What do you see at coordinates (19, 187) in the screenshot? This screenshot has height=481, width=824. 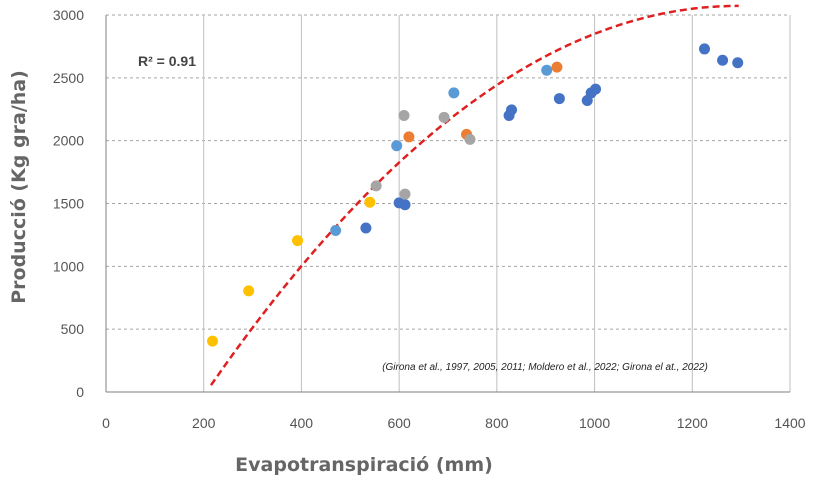 I see `y-axis-title: Producció (Kg gra/ha)` at bounding box center [19, 187].